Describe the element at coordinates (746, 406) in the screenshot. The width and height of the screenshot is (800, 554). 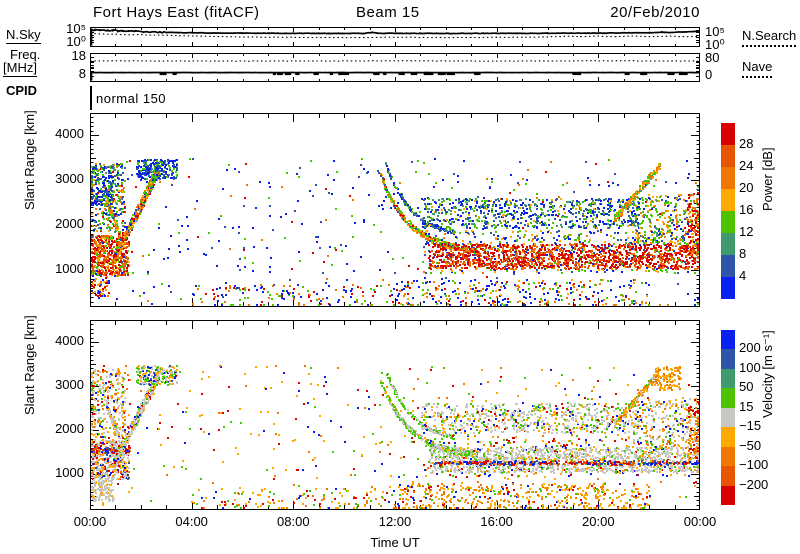
I see `velocity-colorbar-tick-label: 15` at that location.